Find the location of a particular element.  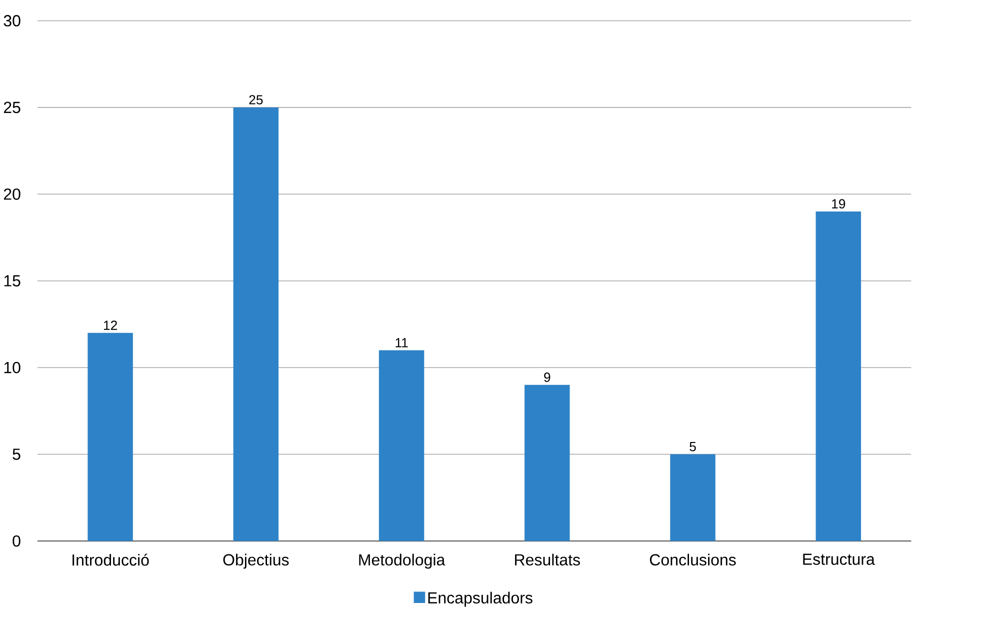

y-tick-label: 0 is located at coordinates (16, 541).